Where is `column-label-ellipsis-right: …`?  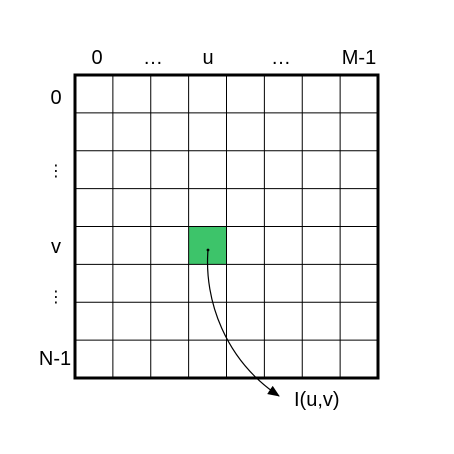
column-label-ellipsis-right: … is located at coordinates (281, 58).